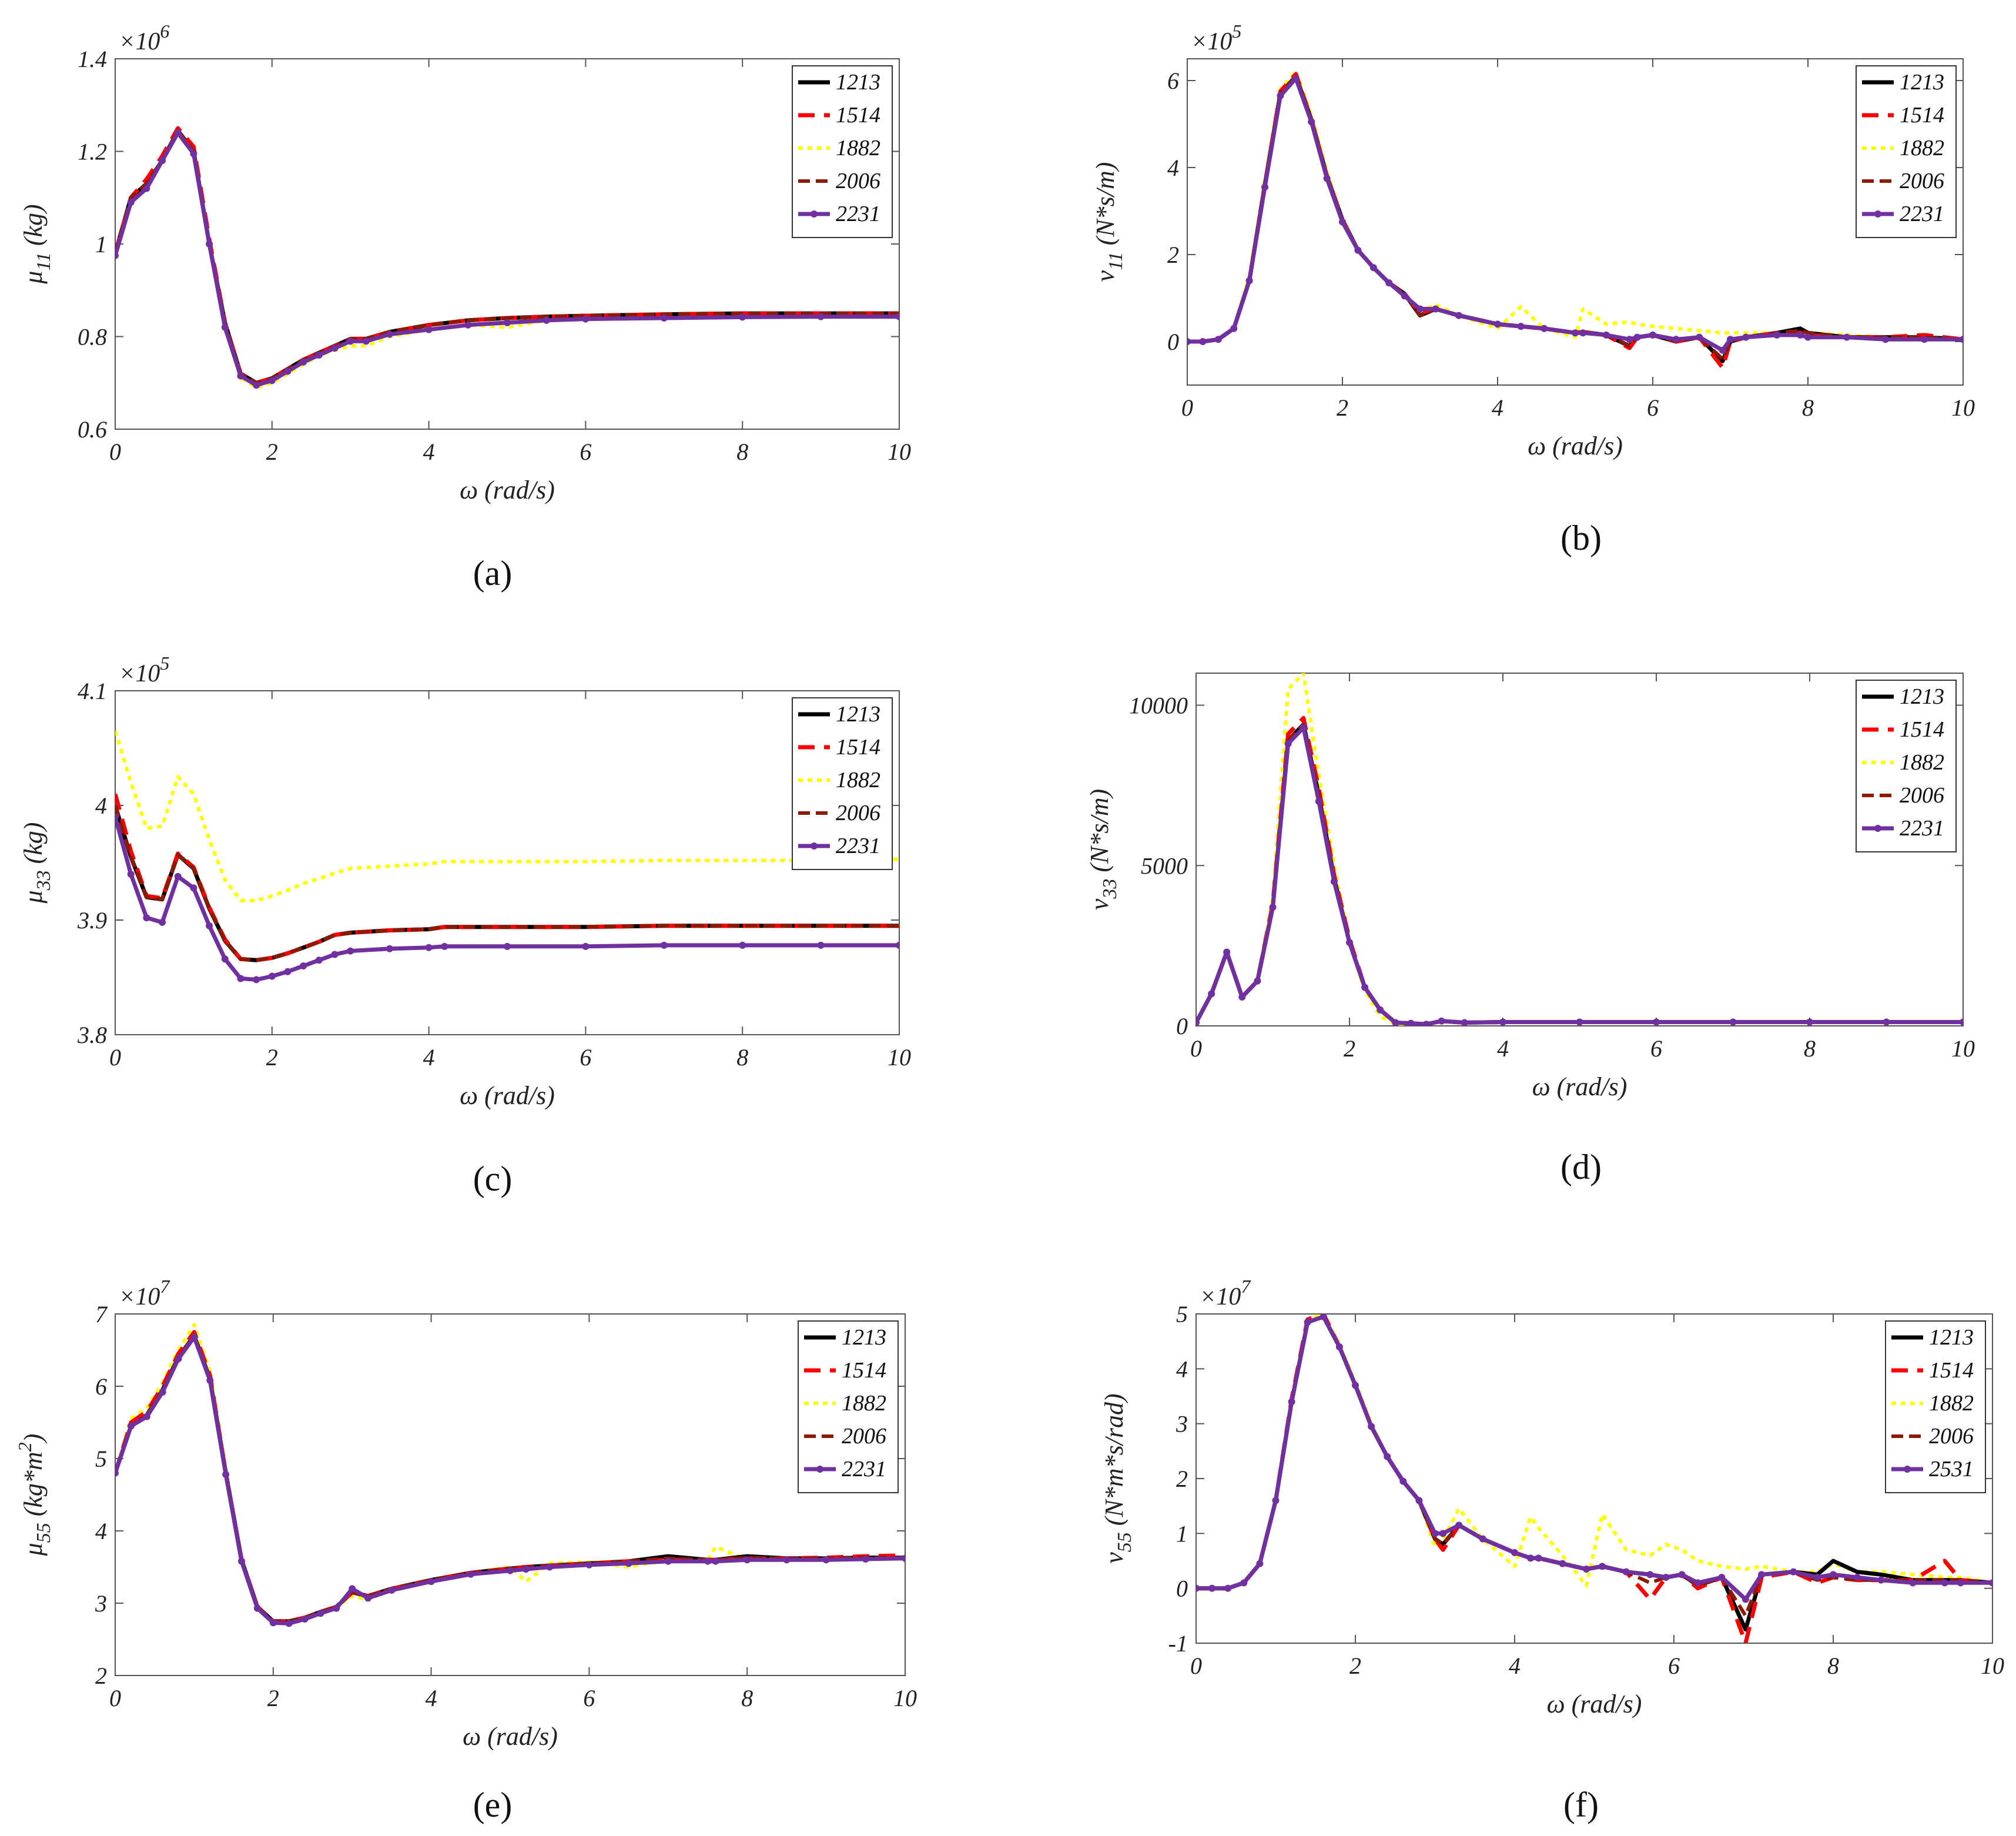 The image size is (2016, 1836). I want to click on legend: 1213 1514 1882 2006 2231, so click(848, 1406).